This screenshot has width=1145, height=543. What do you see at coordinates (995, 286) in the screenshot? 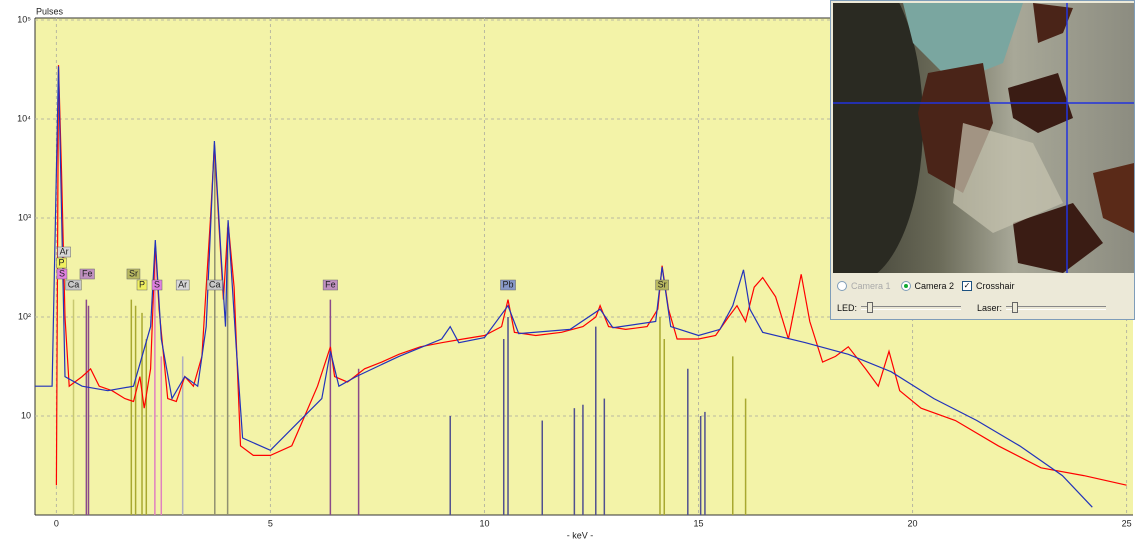
I see `crosshair-label: Crosshair` at bounding box center [995, 286].